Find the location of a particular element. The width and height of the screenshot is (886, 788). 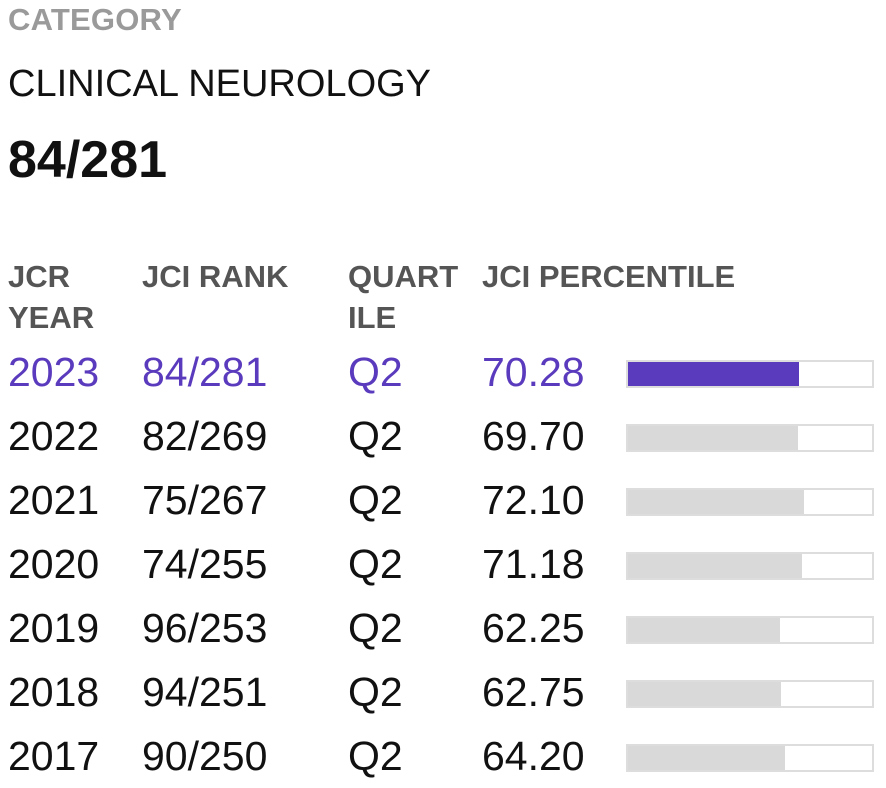

table-row: 2018 94/251 Q2 62.75 is located at coordinates (443, 692).